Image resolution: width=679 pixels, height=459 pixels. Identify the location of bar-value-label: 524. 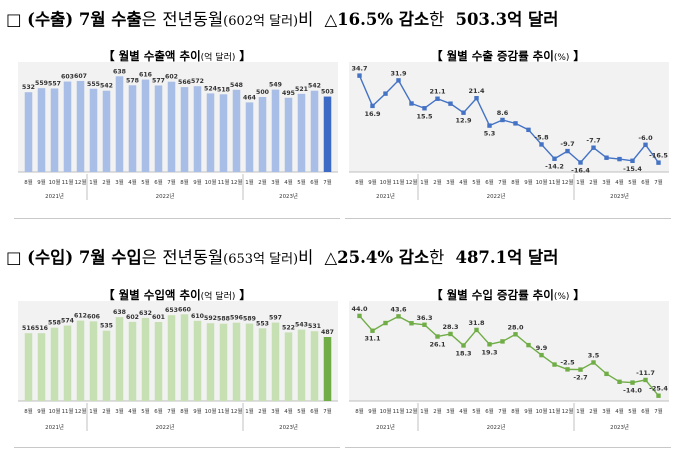
(211, 88).